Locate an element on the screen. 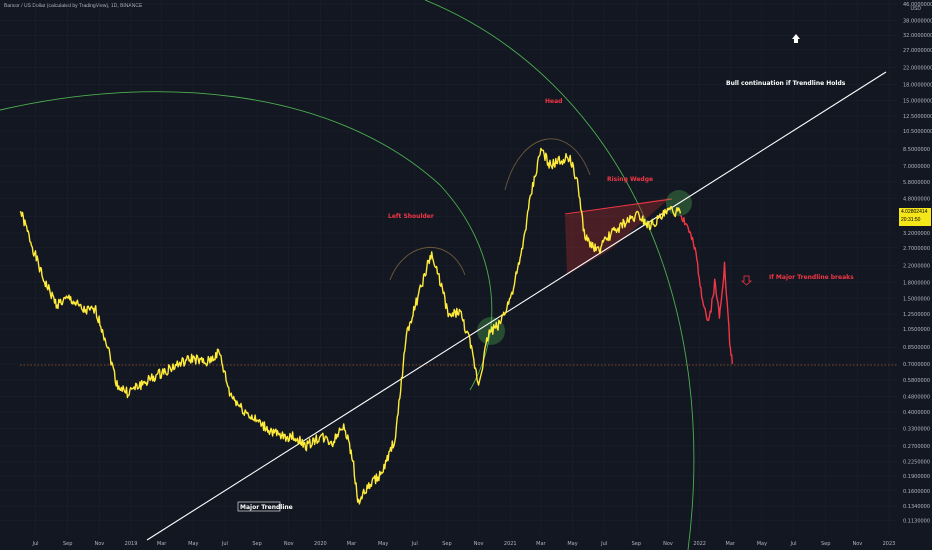  y-tick-label: 46.0000000 is located at coordinates (917, 5).